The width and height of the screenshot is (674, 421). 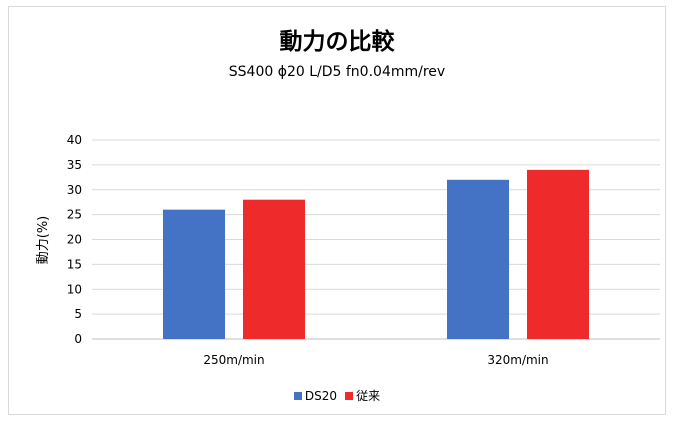 I want to click on legend-label: 従来, so click(x=368, y=396).